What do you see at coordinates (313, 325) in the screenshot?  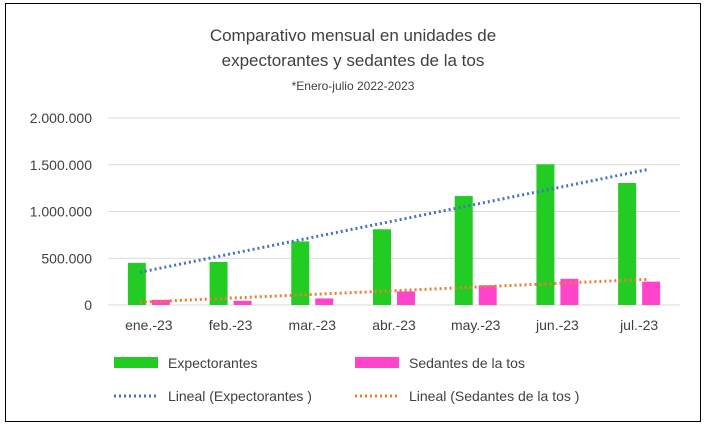 I see `x-tick-label-2: mar.-23` at bounding box center [313, 325].